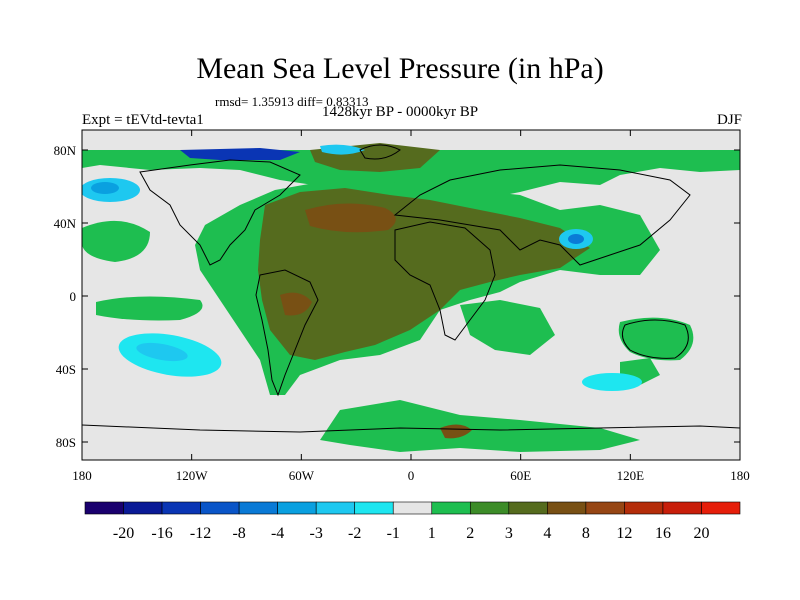 The height and width of the screenshot is (600, 800). Describe the element at coordinates (663, 533) in the screenshot. I see `colorbar-label: 16` at that location.